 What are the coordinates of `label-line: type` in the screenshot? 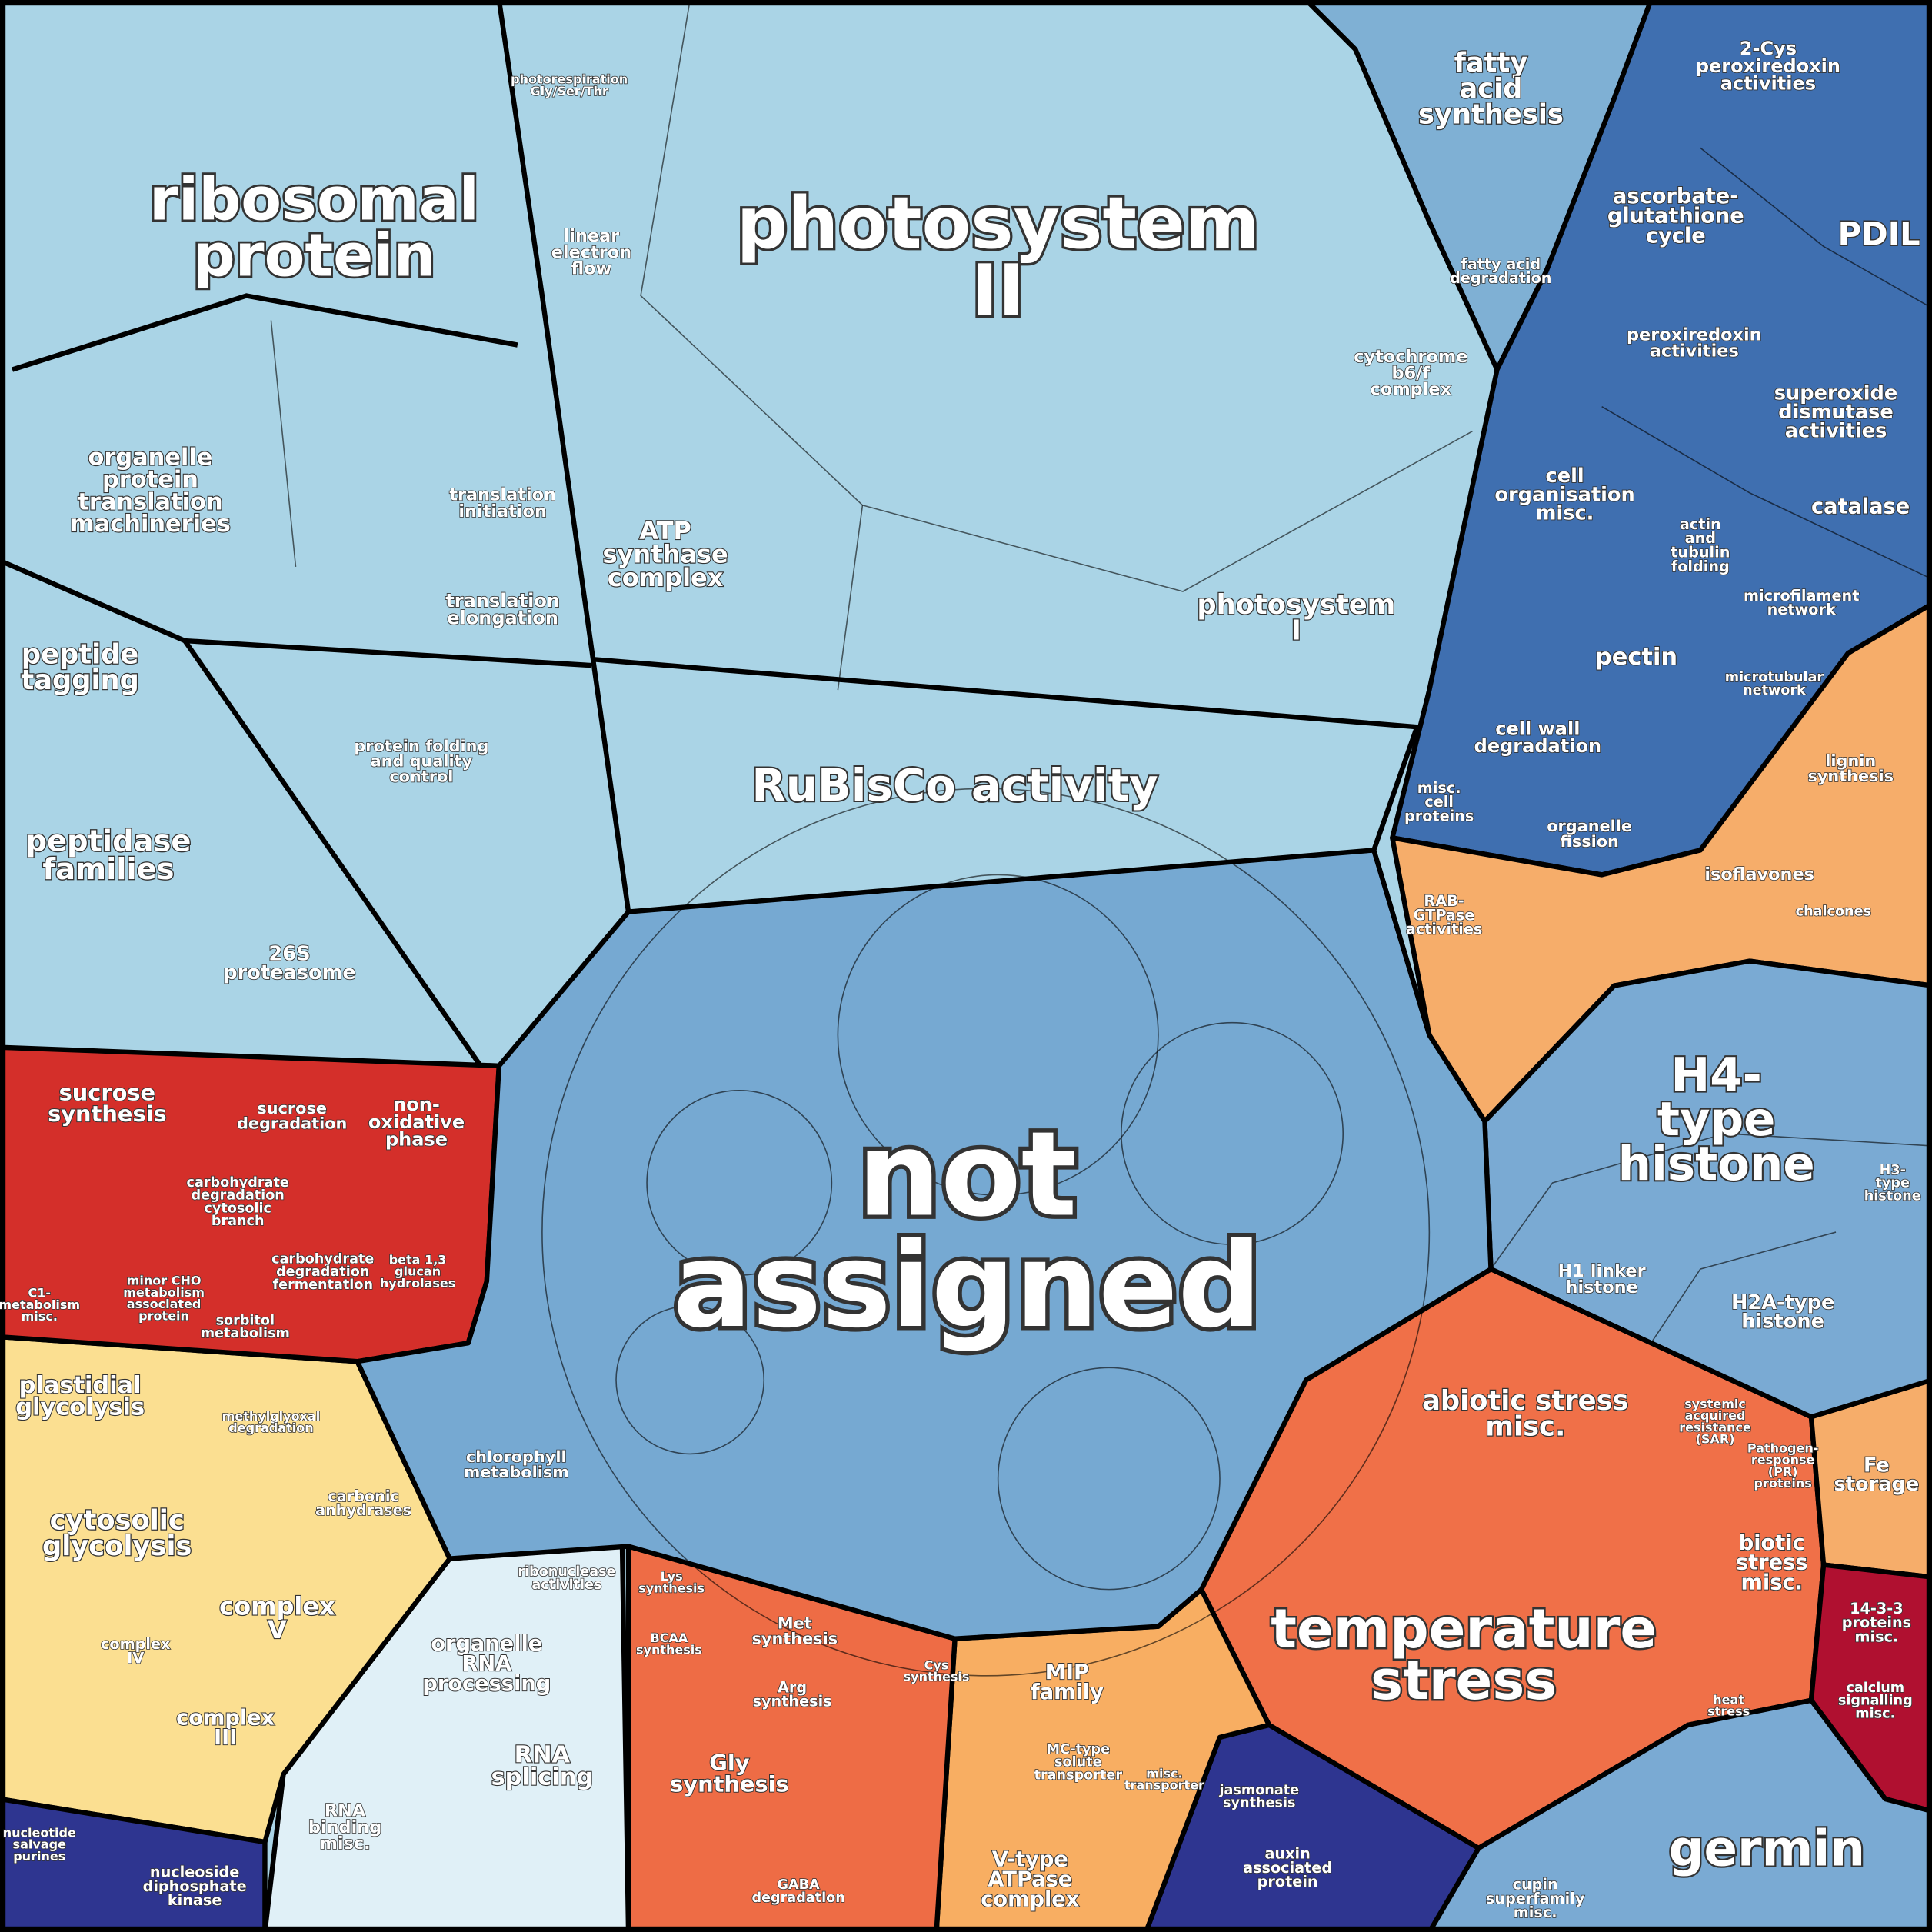 It's located at (1893, 1183).